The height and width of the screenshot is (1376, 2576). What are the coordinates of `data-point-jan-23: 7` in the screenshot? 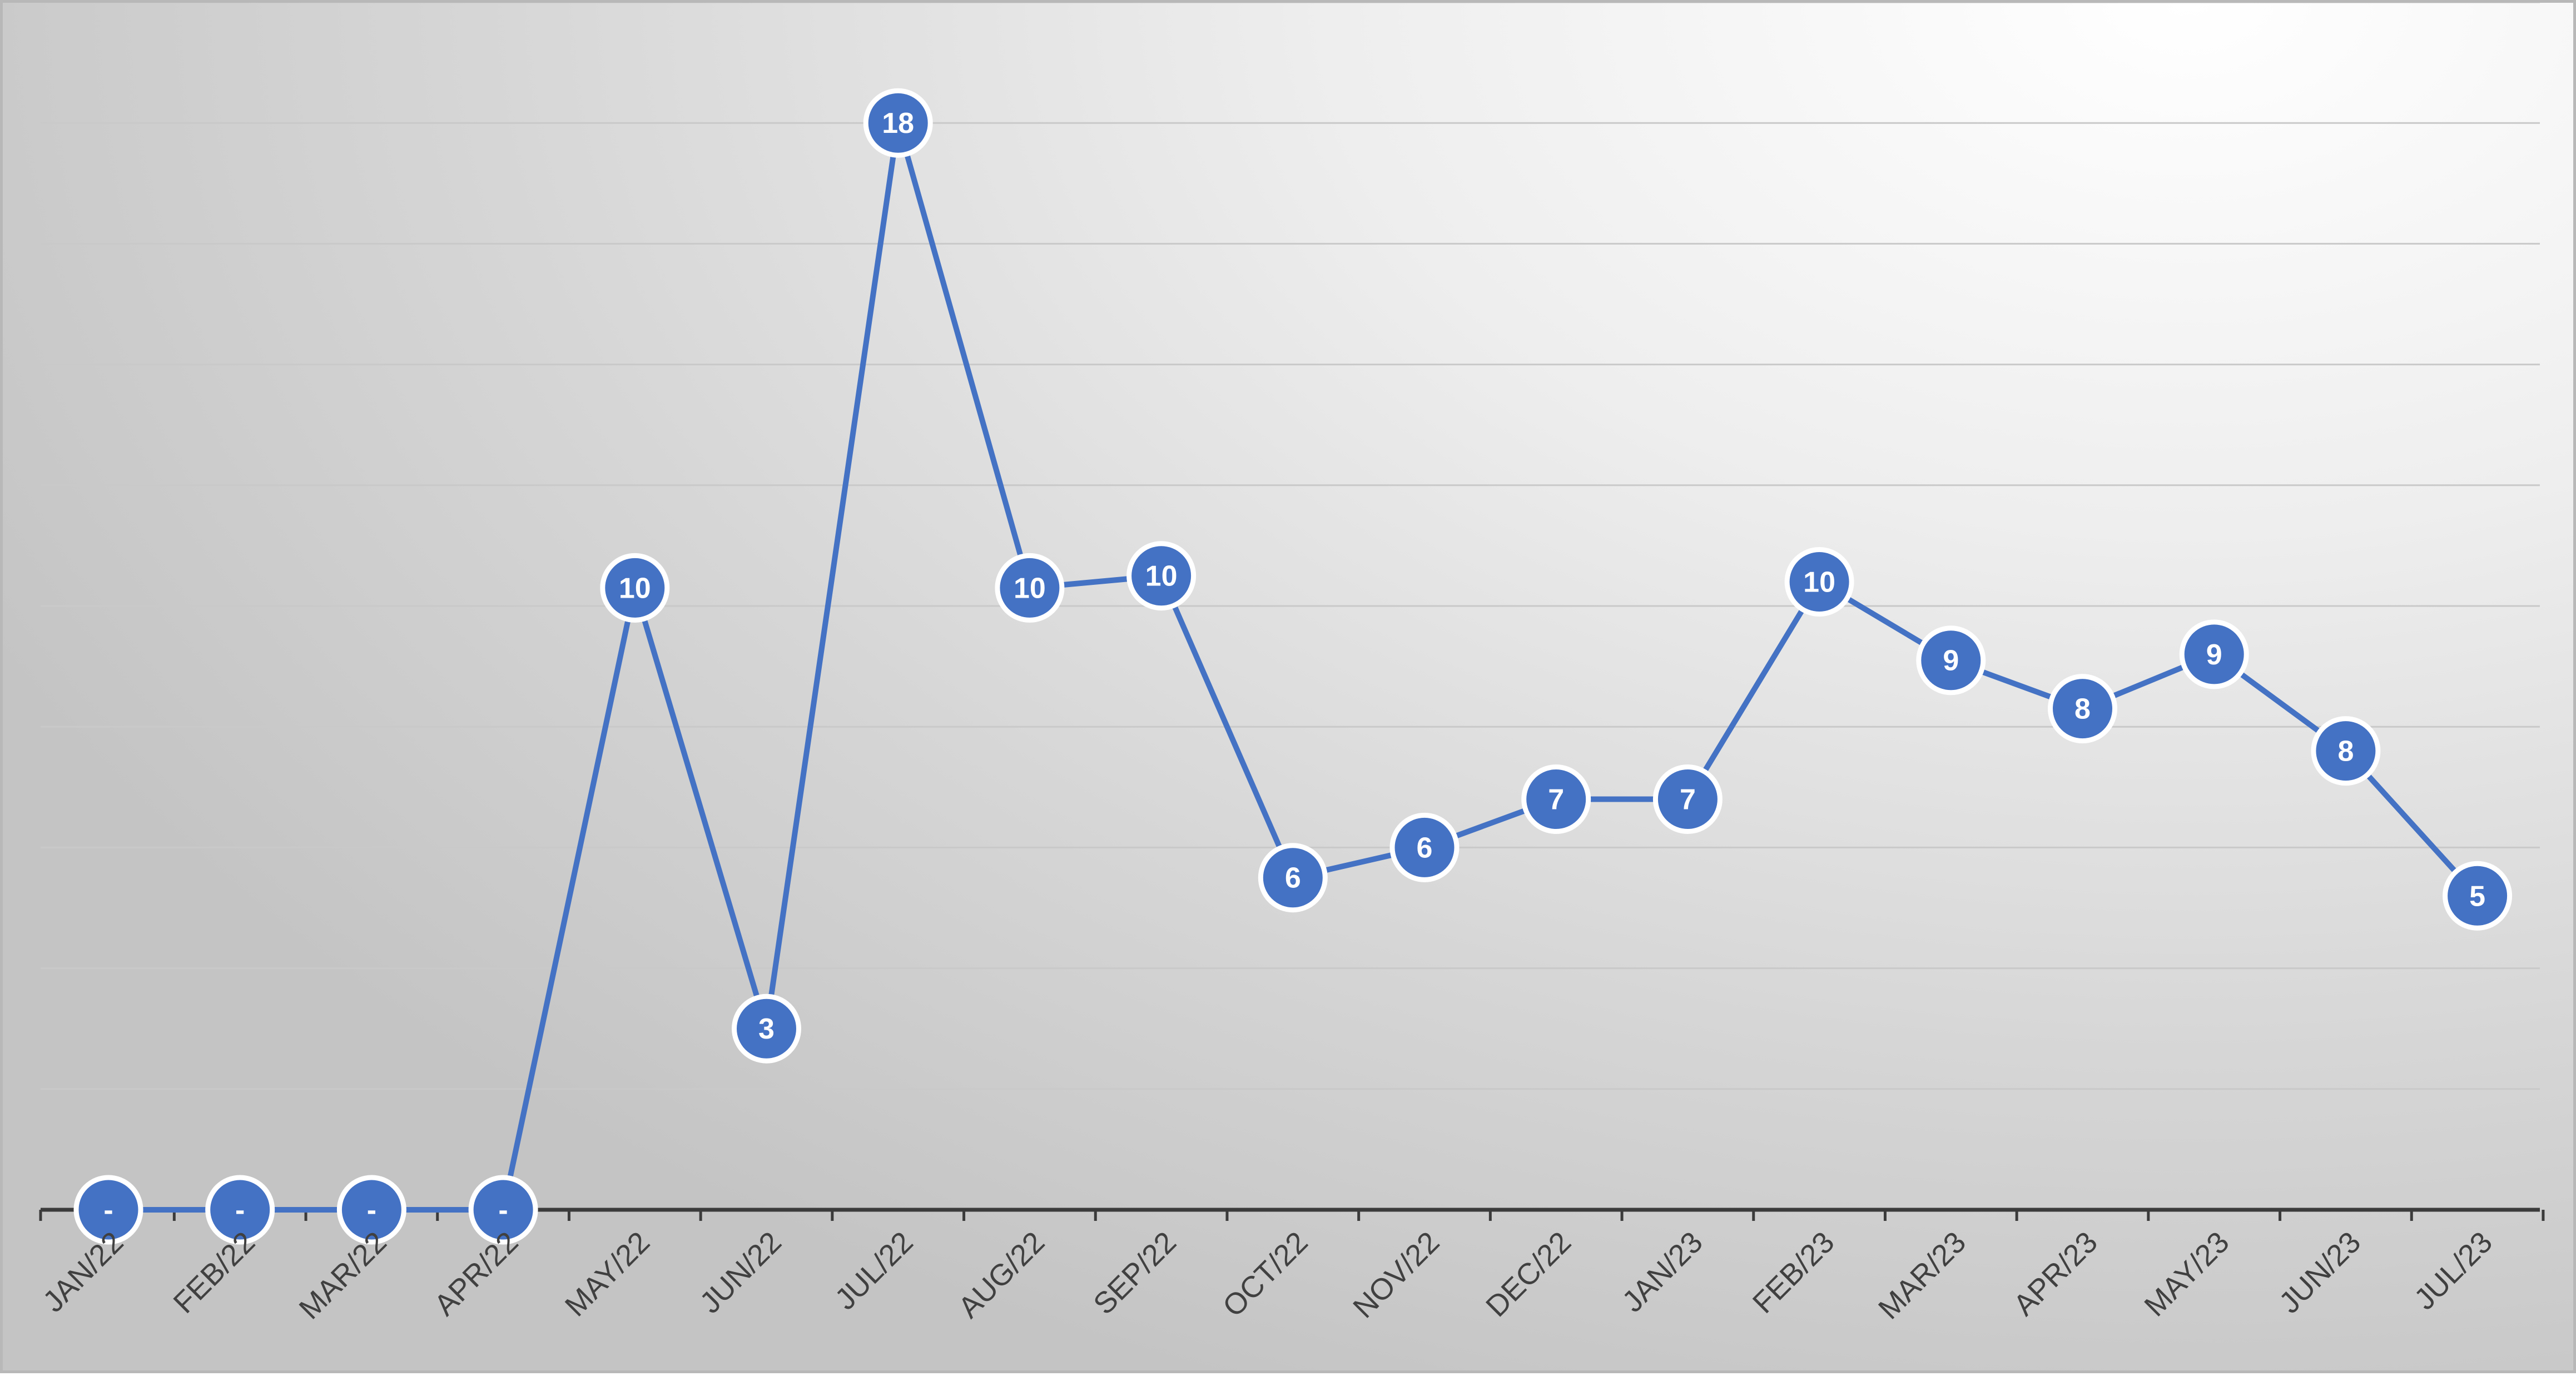 It's located at (1687, 799).